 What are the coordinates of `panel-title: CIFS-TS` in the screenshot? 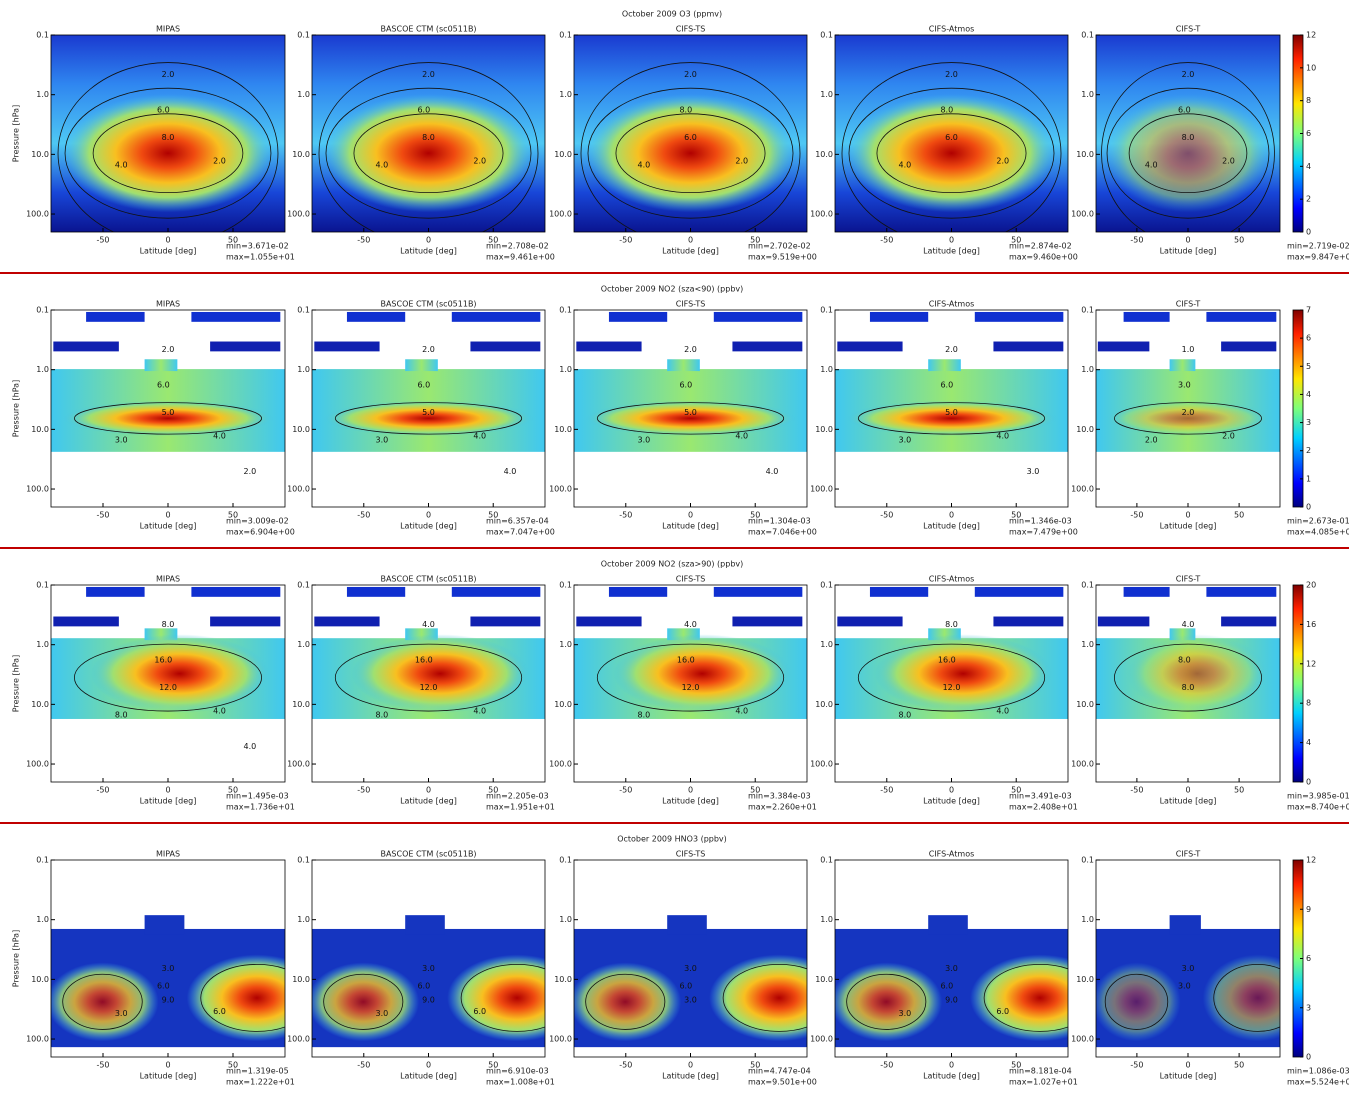 It's located at (691, 854).